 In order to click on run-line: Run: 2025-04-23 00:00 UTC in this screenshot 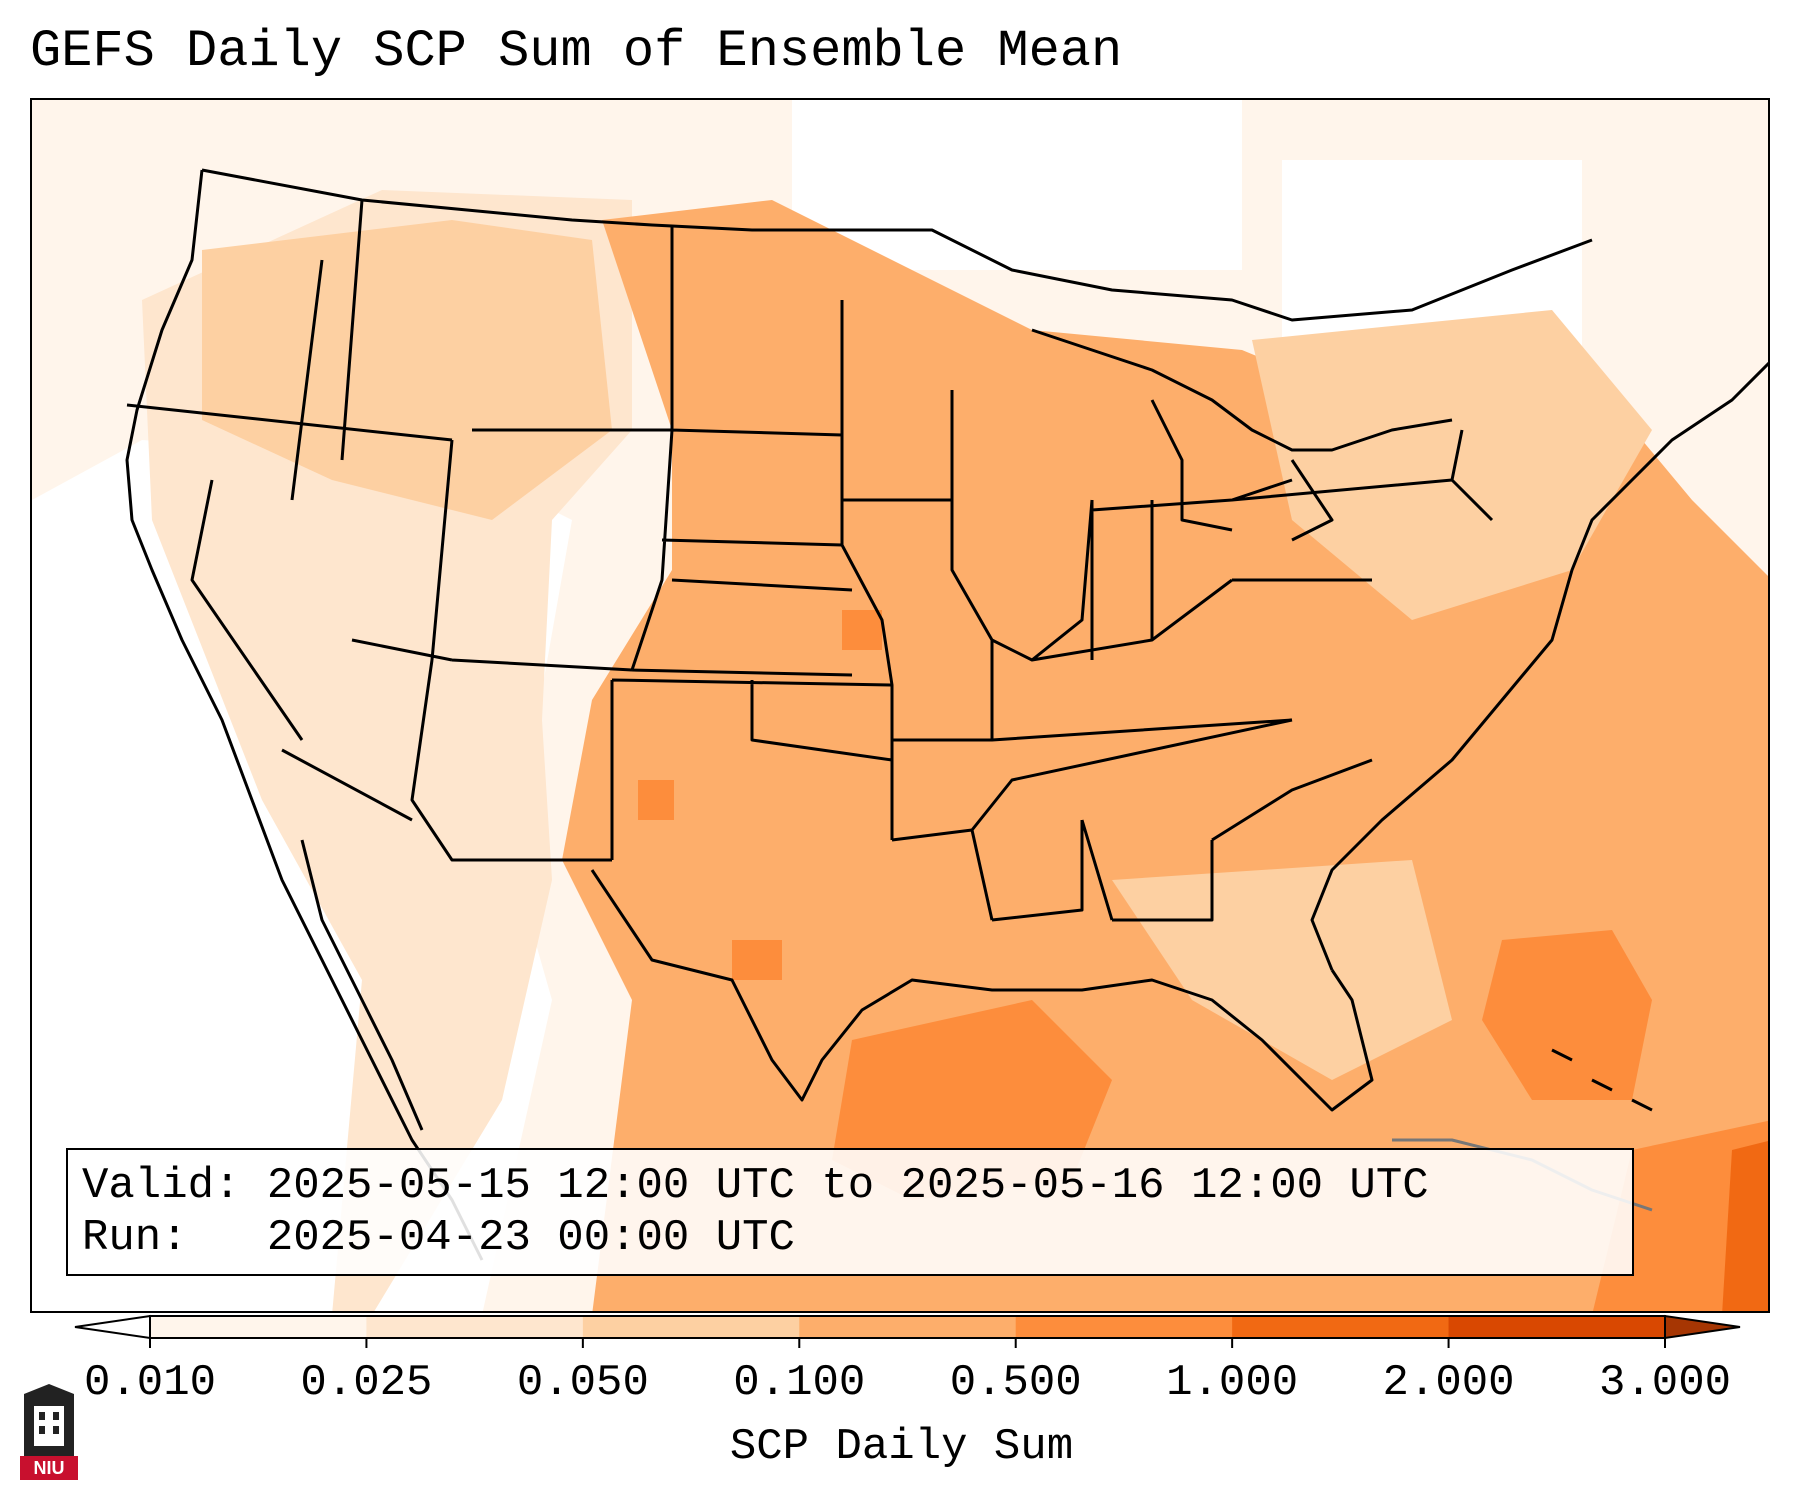, I will do `click(850, 1238)`.